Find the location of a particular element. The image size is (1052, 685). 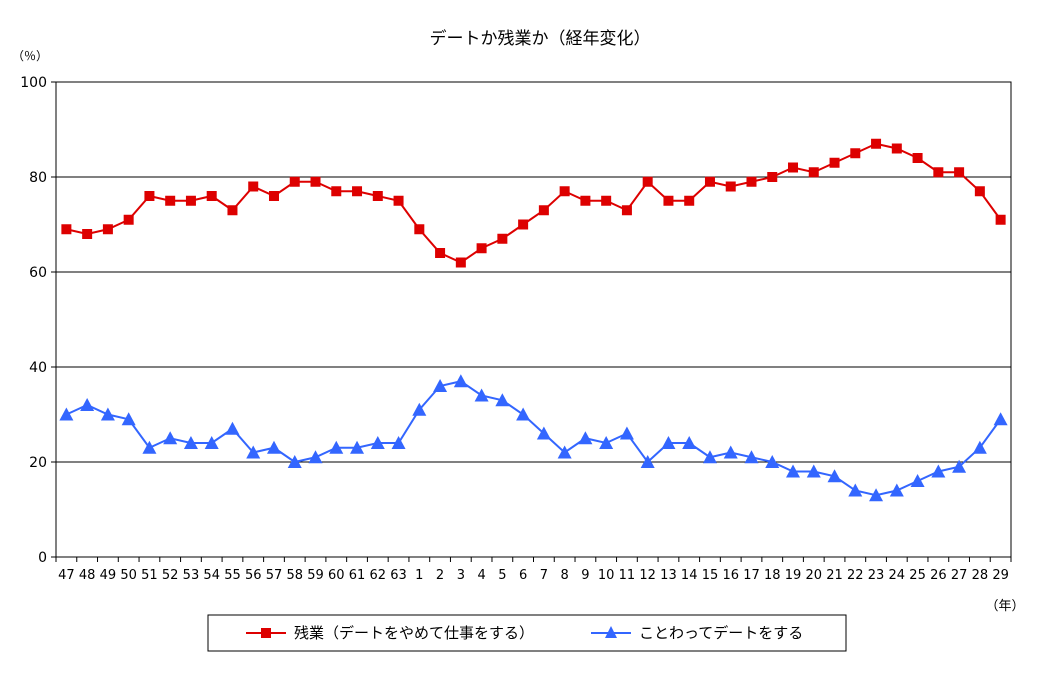

x-tick-label-29: 29 is located at coordinates (1000, 575).